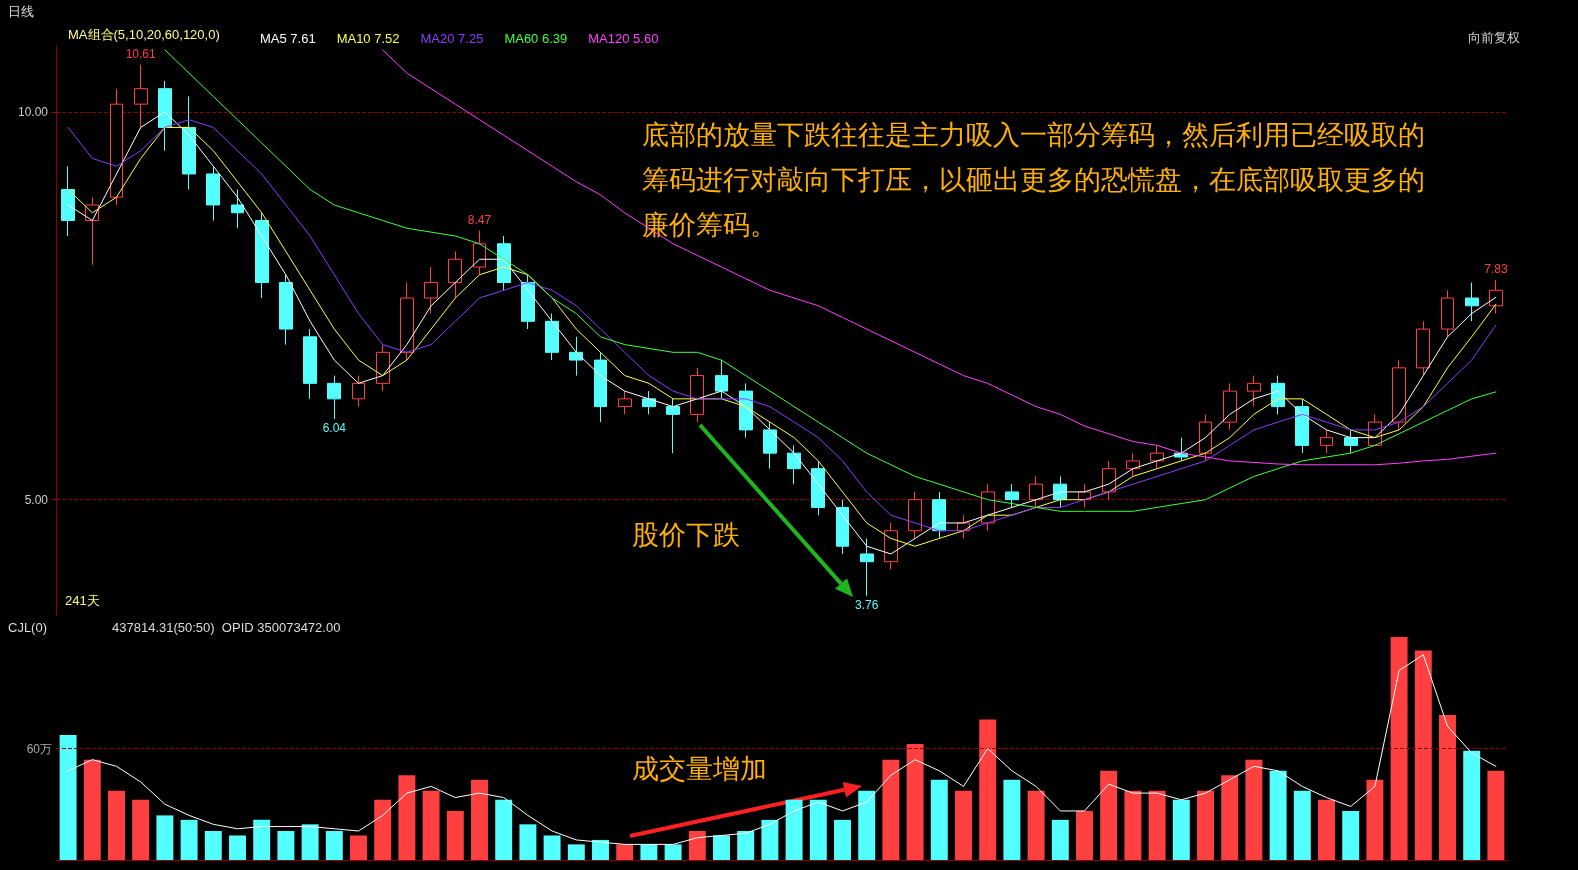 The height and width of the screenshot is (870, 1578). Describe the element at coordinates (141, 53) in the screenshot. I see `annotation: 10.61` at that location.